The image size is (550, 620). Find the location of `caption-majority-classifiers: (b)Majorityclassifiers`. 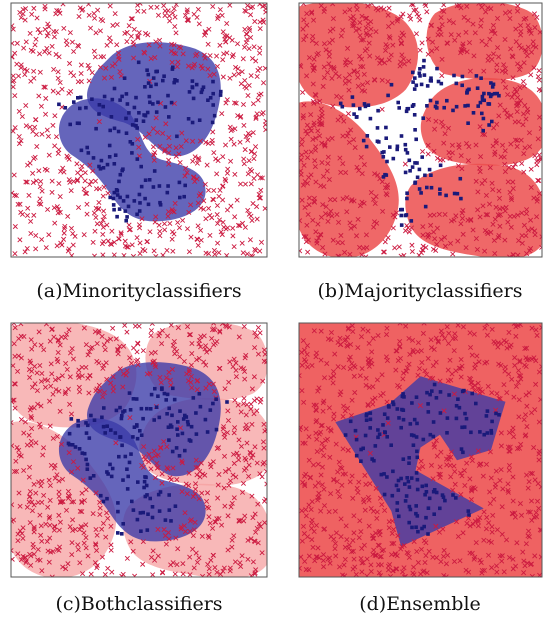

caption-majority-classifiers: (b)Majorityclassifiers is located at coordinates (420, 291).